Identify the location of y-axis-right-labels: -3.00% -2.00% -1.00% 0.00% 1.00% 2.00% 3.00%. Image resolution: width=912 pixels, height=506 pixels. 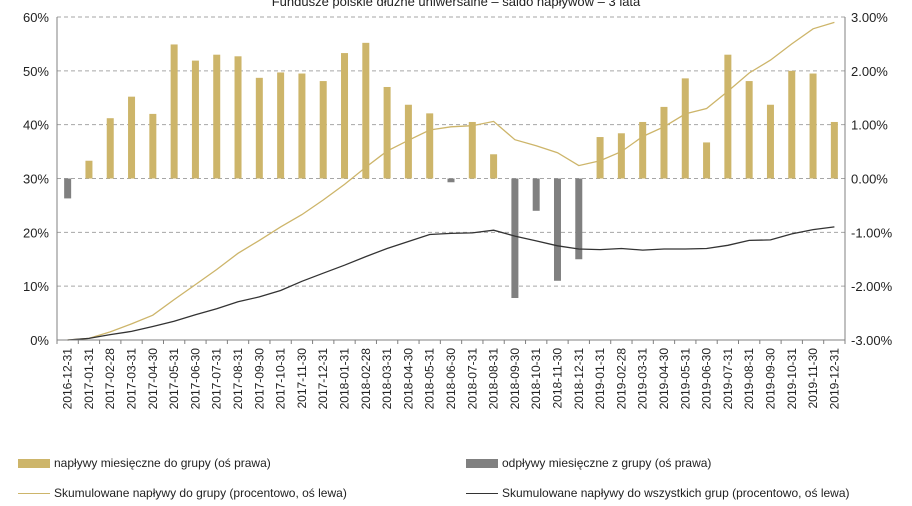
(872, 179).